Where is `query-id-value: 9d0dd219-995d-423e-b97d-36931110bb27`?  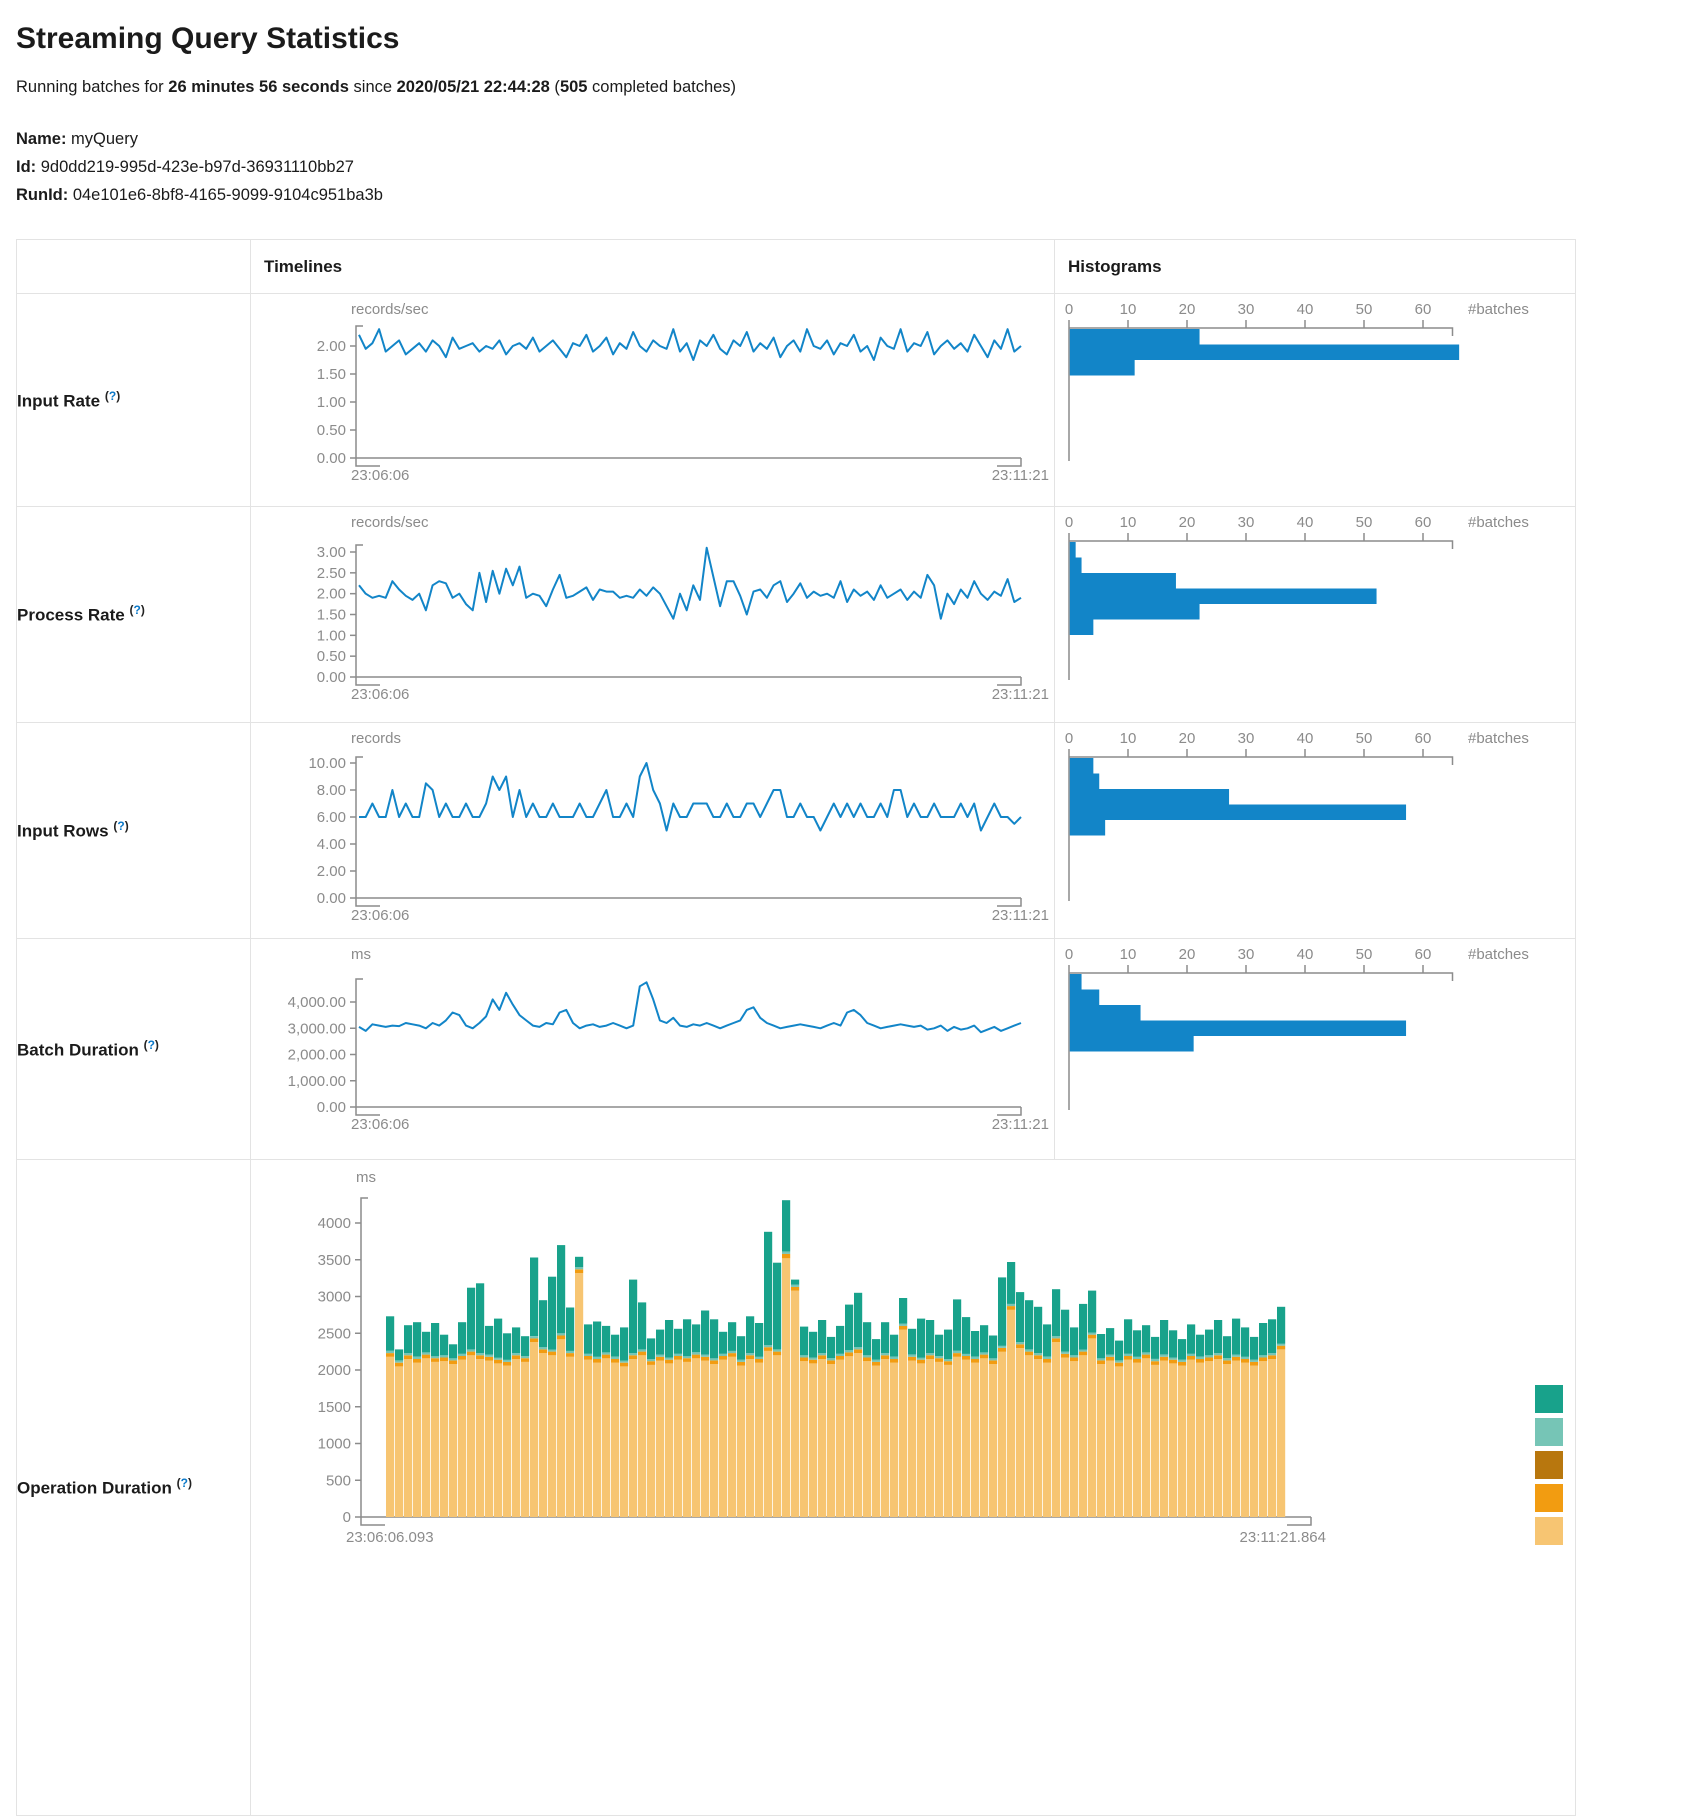
query-id-value: 9d0dd219-995d-423e-b97d-36931110bb27 is located at coordinates (195, 167).